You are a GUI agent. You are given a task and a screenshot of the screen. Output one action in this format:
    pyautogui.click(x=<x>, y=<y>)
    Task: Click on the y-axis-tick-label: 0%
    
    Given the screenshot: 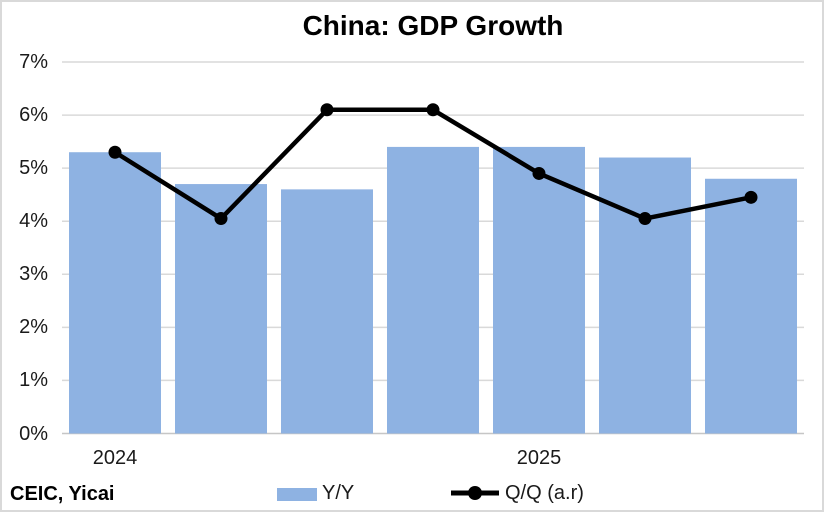 What is the action you would take?
    pyautogui.click(x=33, y=433)
    